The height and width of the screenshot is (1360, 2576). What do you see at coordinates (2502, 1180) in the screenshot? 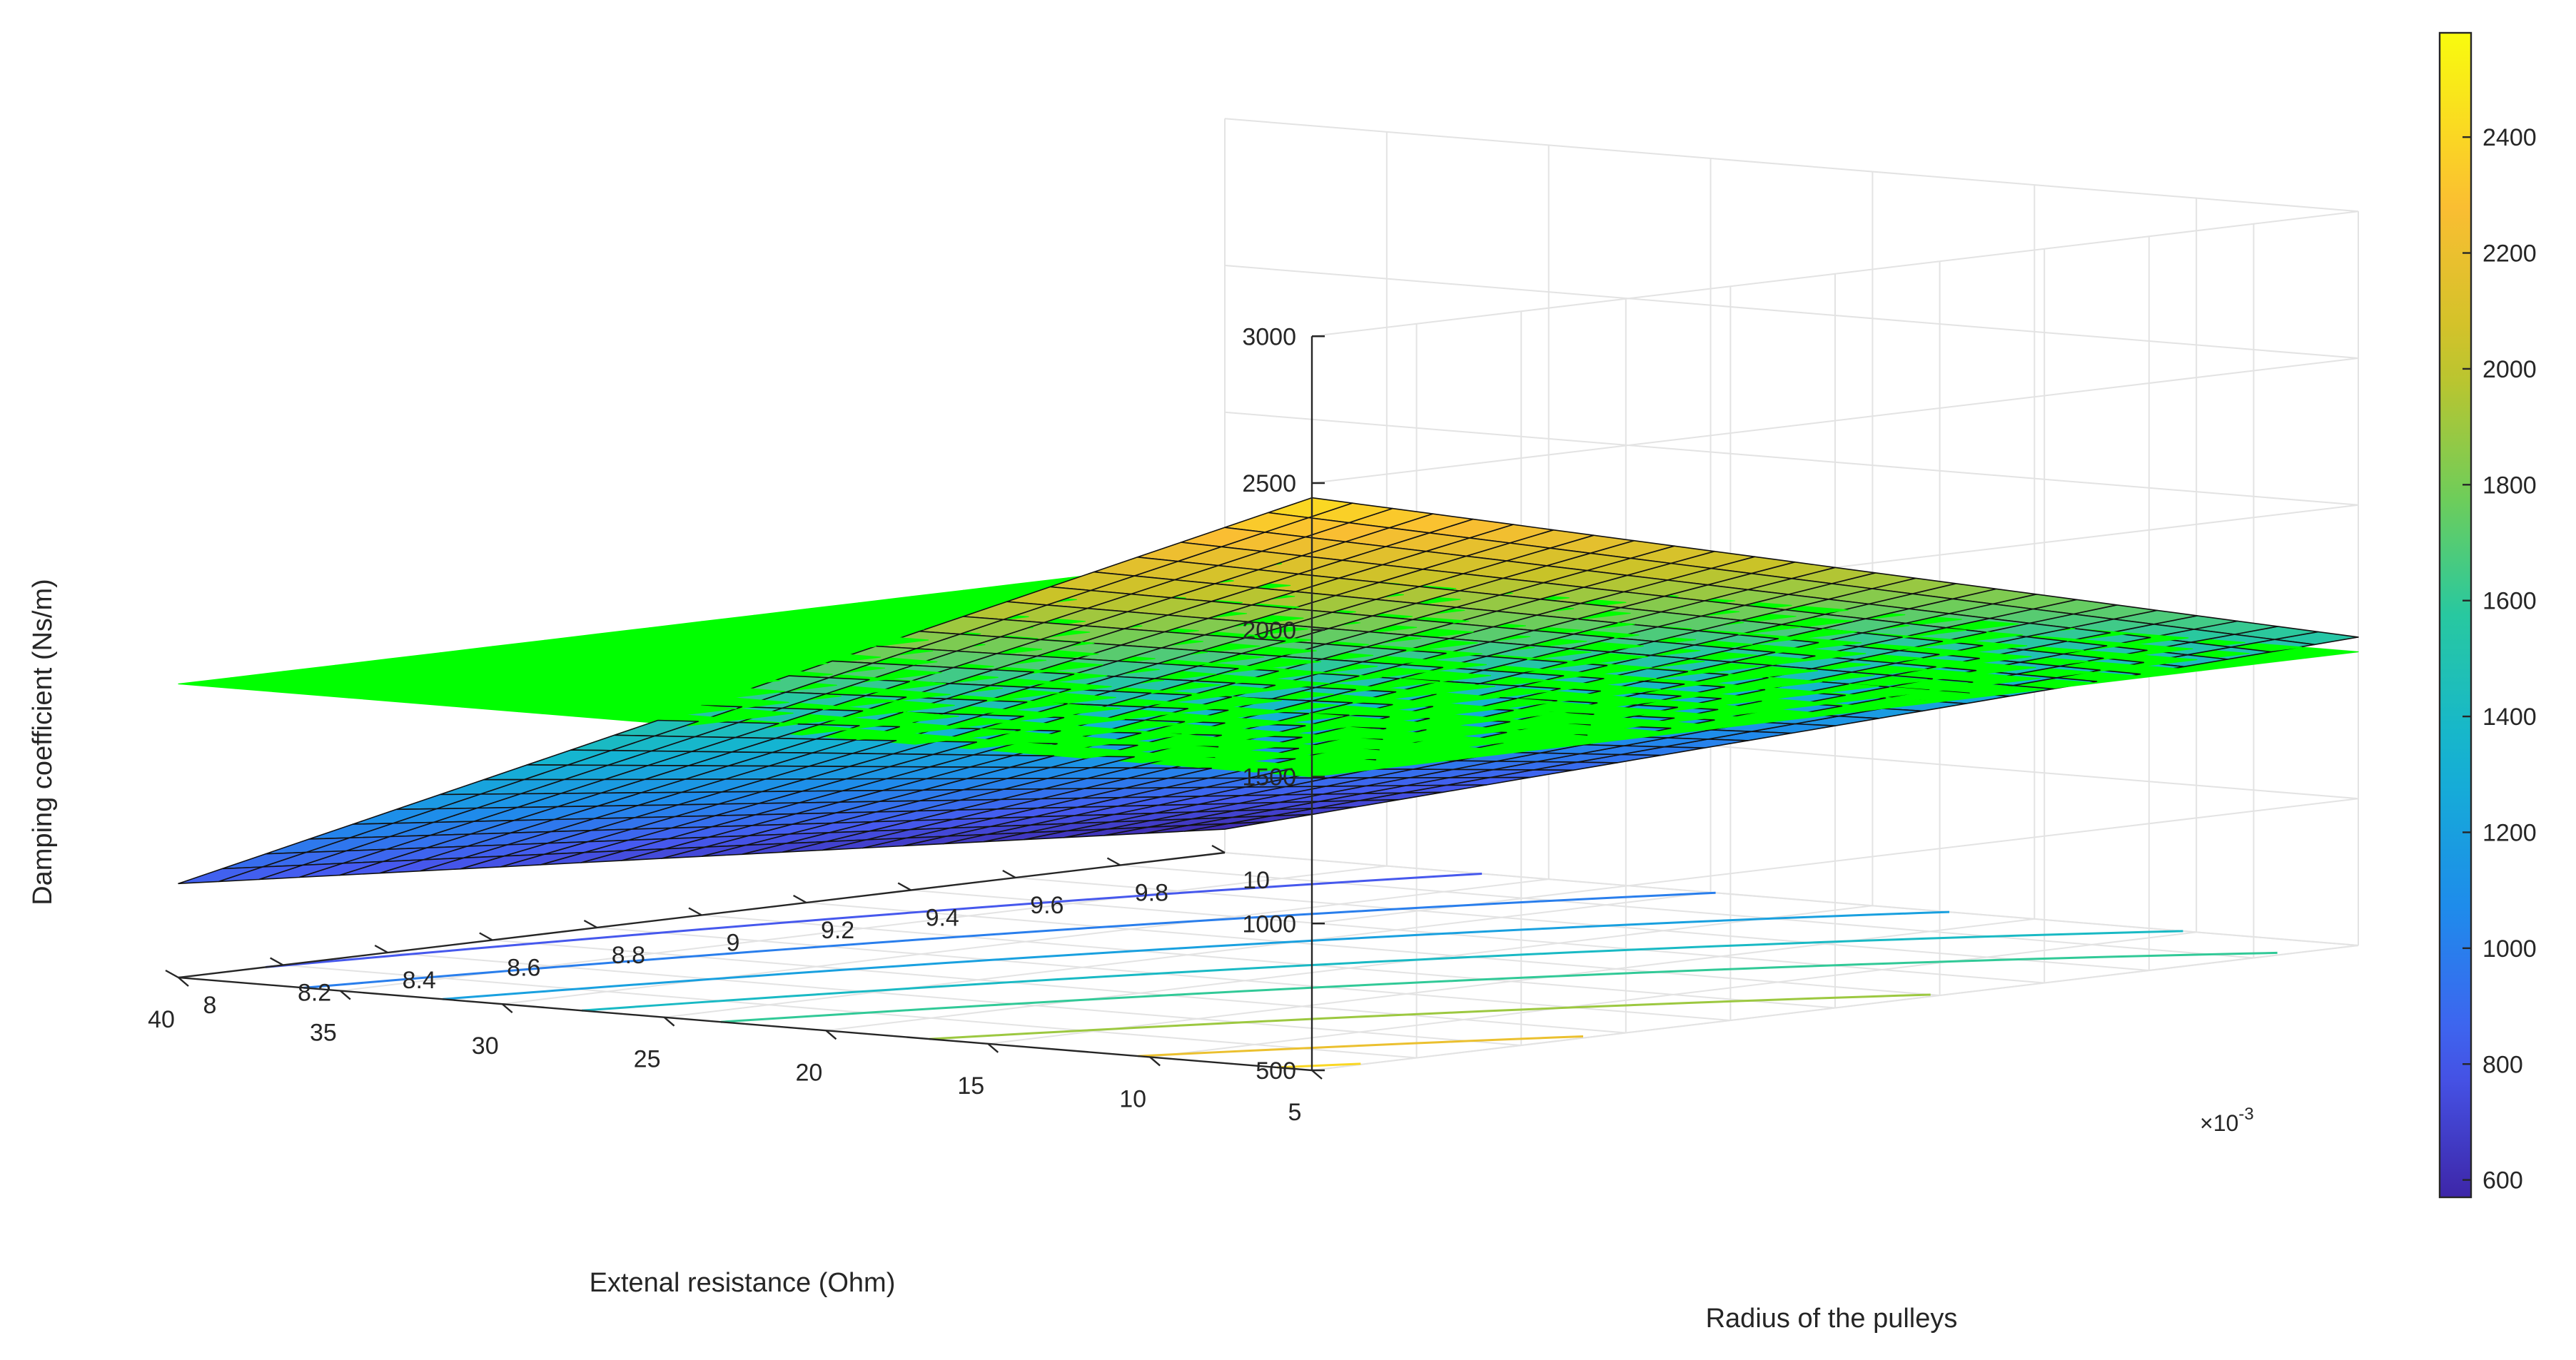
I see `colorbar-tick-label: 600` at bounding box center [2502, 1180].